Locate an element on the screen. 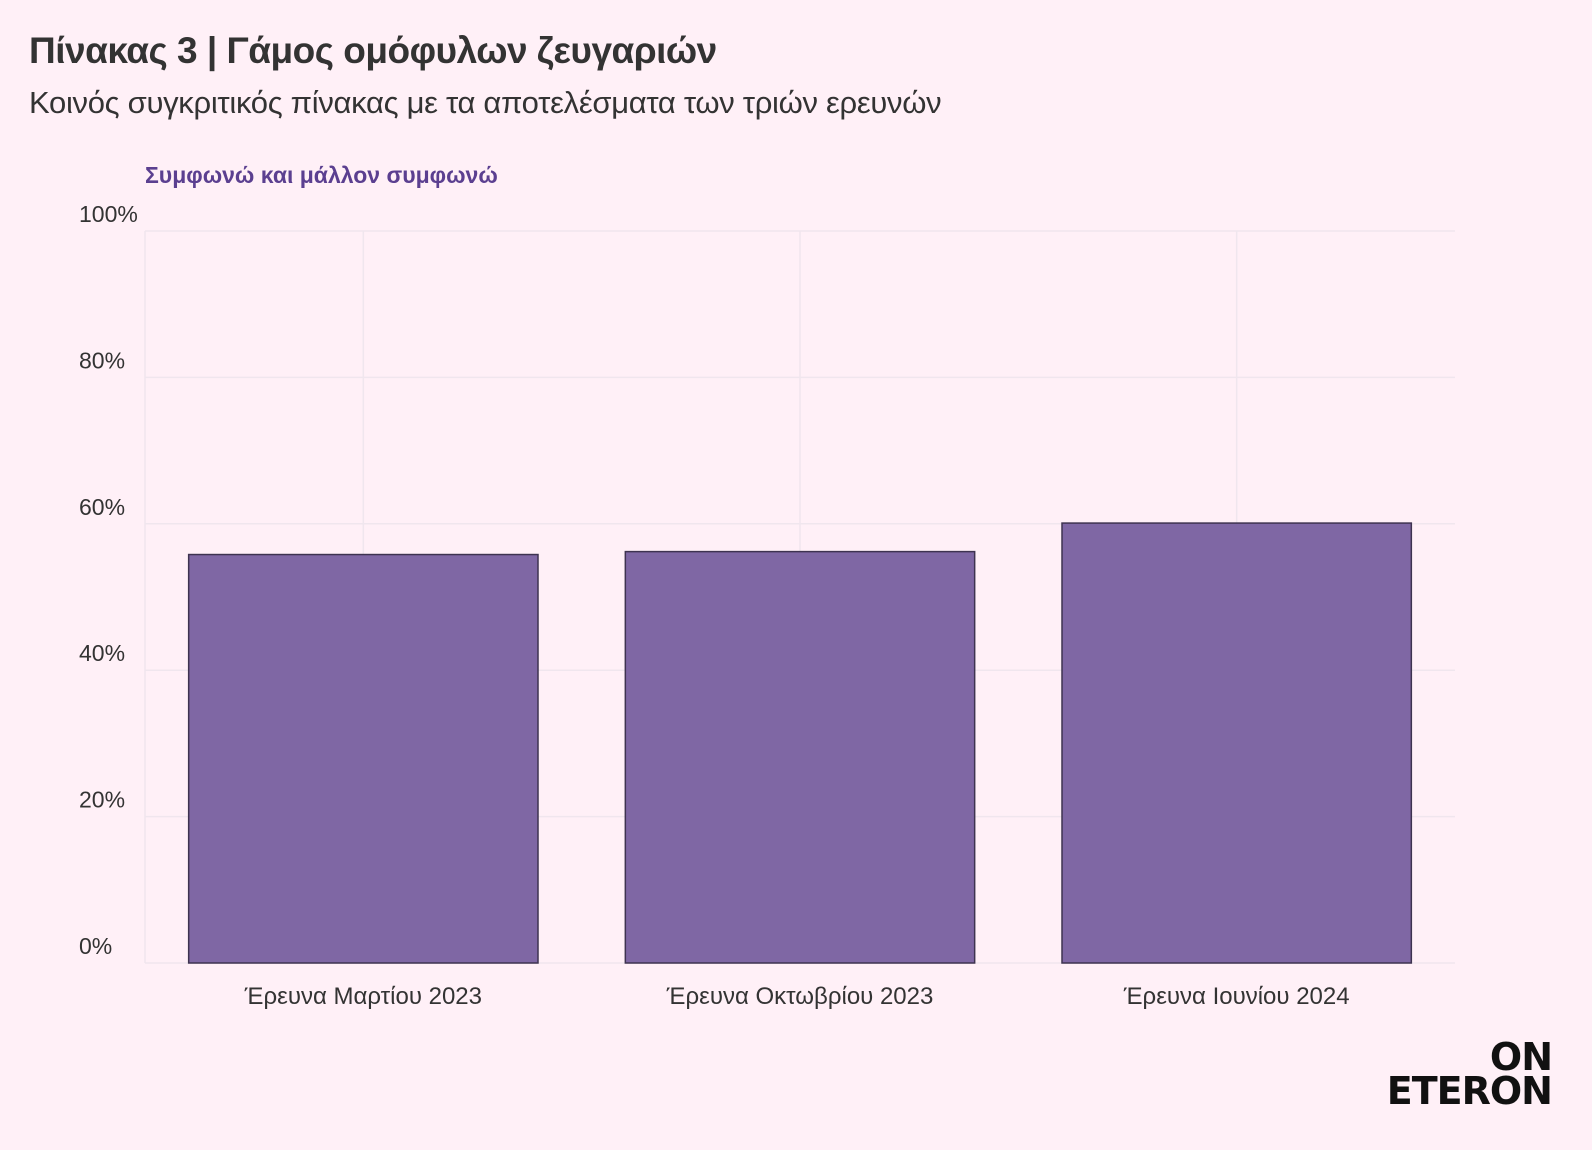 The image size is (1592, 1150). x-tick-label: Έρευνα Οκτωβρίου 2023 is located at coordinates (800, 996).